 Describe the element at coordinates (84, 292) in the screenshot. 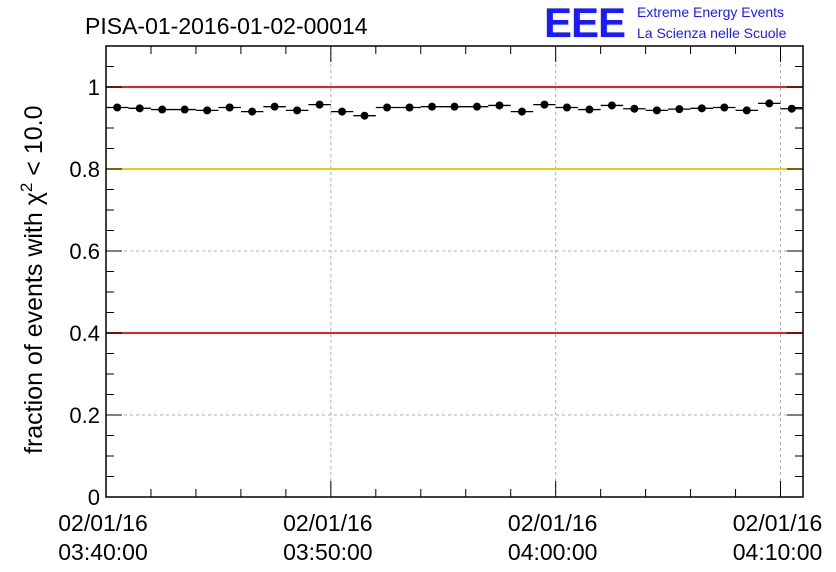

I see `y-tick-labels: 0 0.2 0.4 0.6 0.8 1` at that location.